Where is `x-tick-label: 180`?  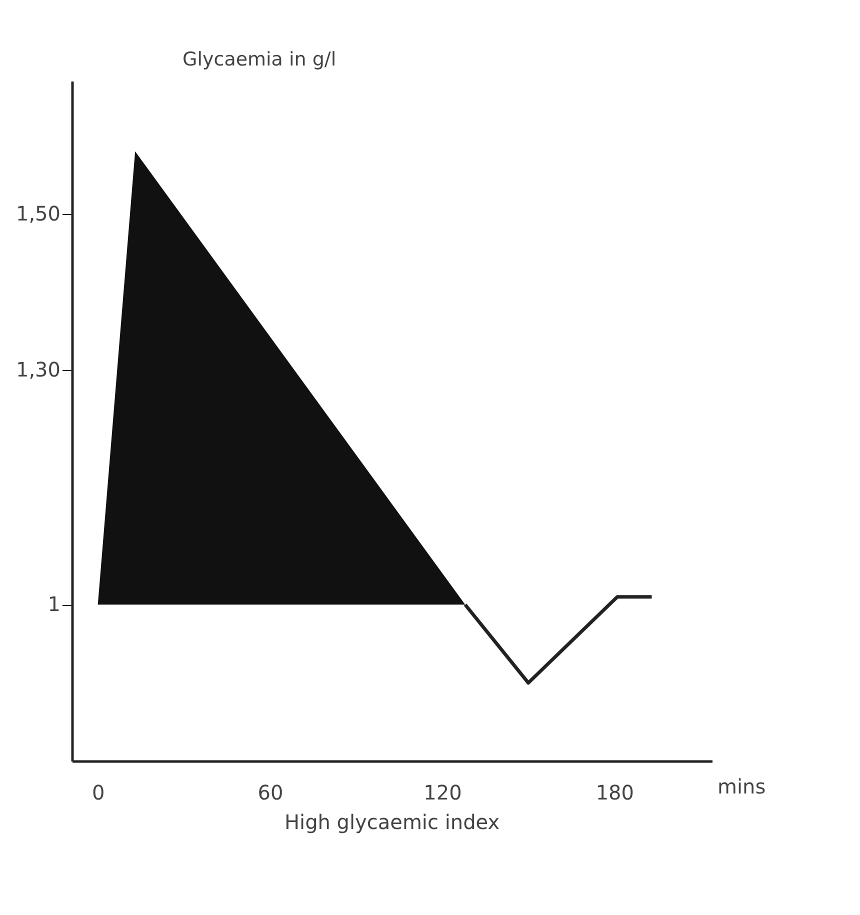
x-tick-label: 180 is located at coordinates (615, 792).